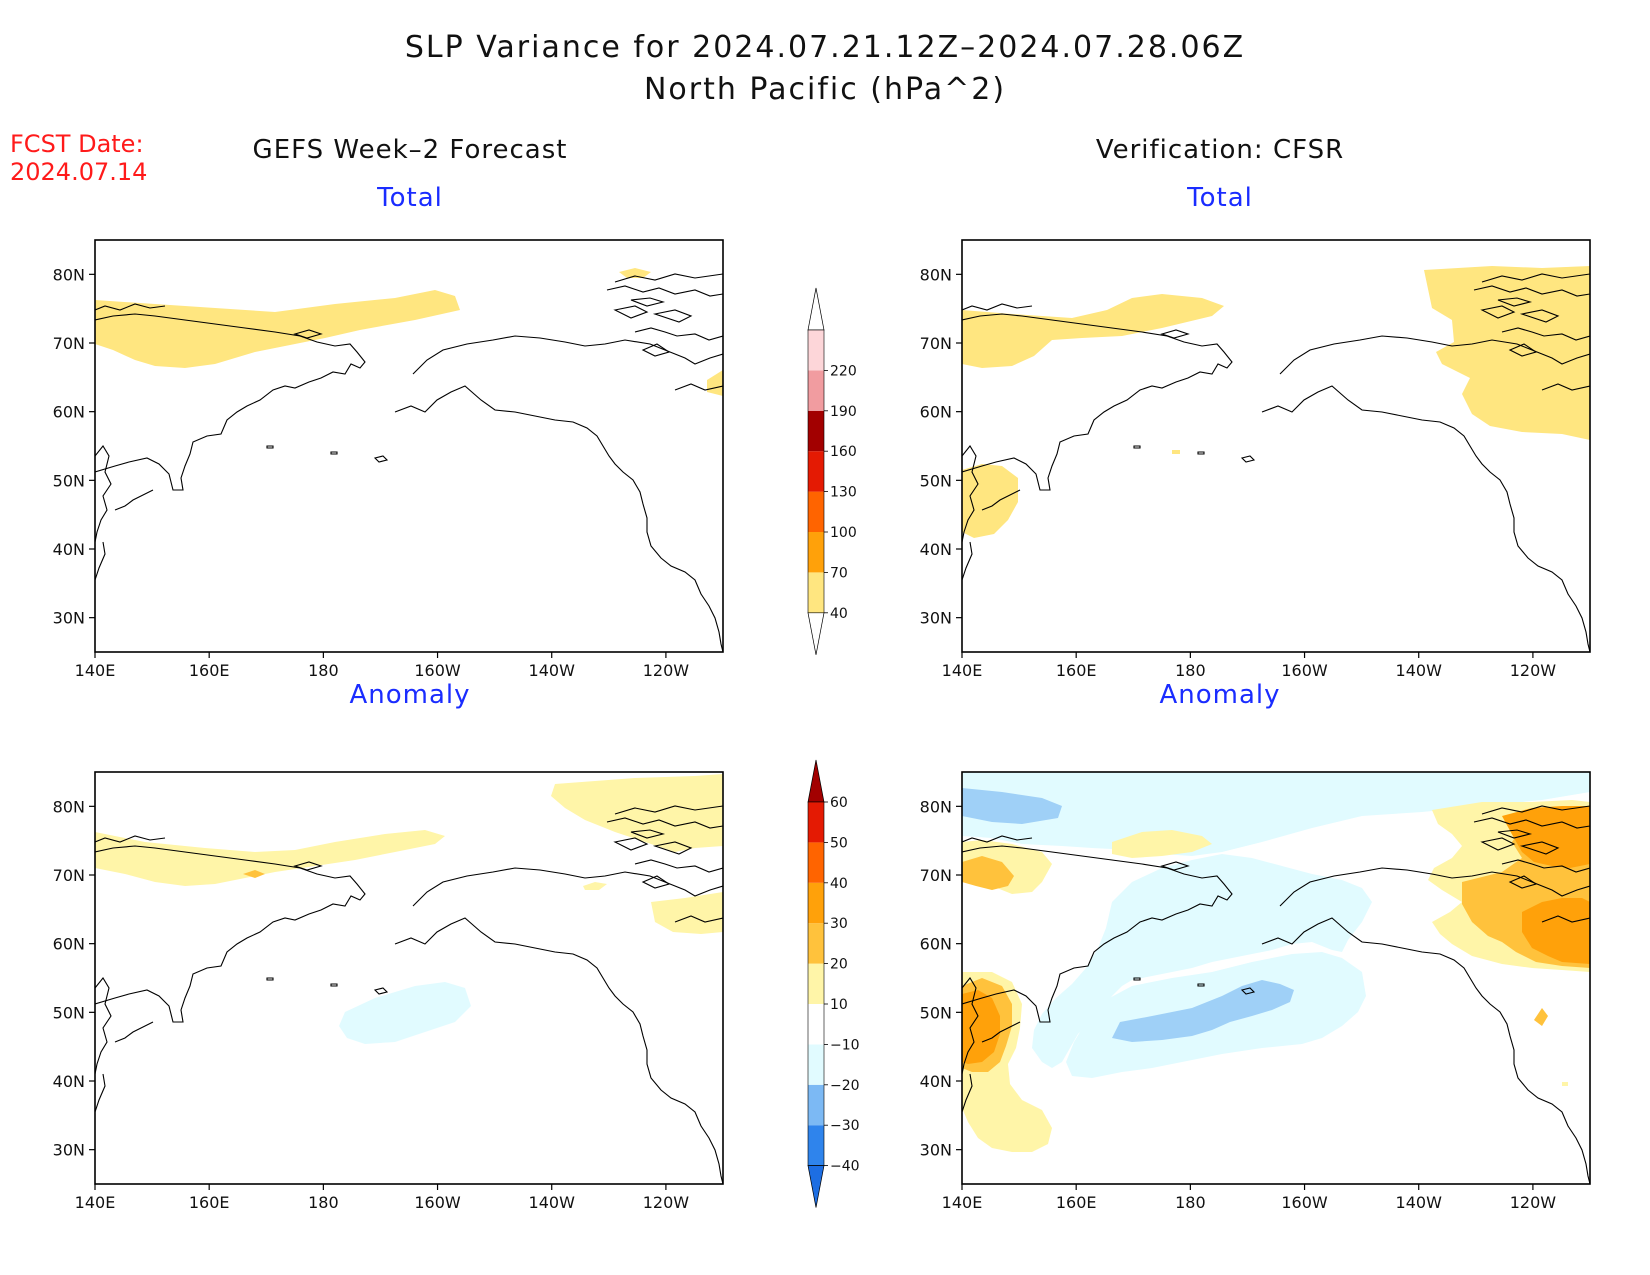 Image resolution: width=1650 pixels, height=1275 pixels. Describe the element at coordinates (832, 471) in the screenshot. I see `colorbar-total: 40 70 100 130 160 190 220` at that location.